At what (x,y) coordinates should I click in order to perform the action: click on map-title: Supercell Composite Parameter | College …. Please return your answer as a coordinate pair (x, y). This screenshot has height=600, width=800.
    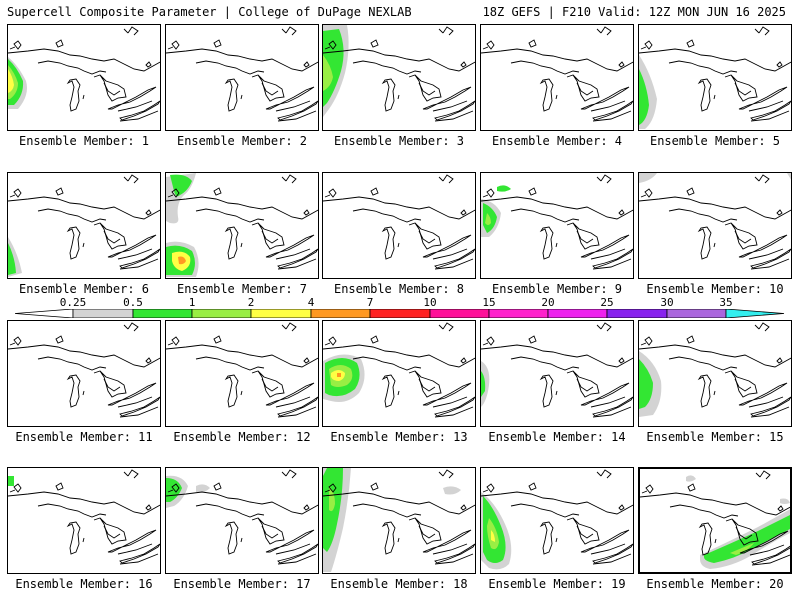
    Looking at the image, I should click on (209, 12).